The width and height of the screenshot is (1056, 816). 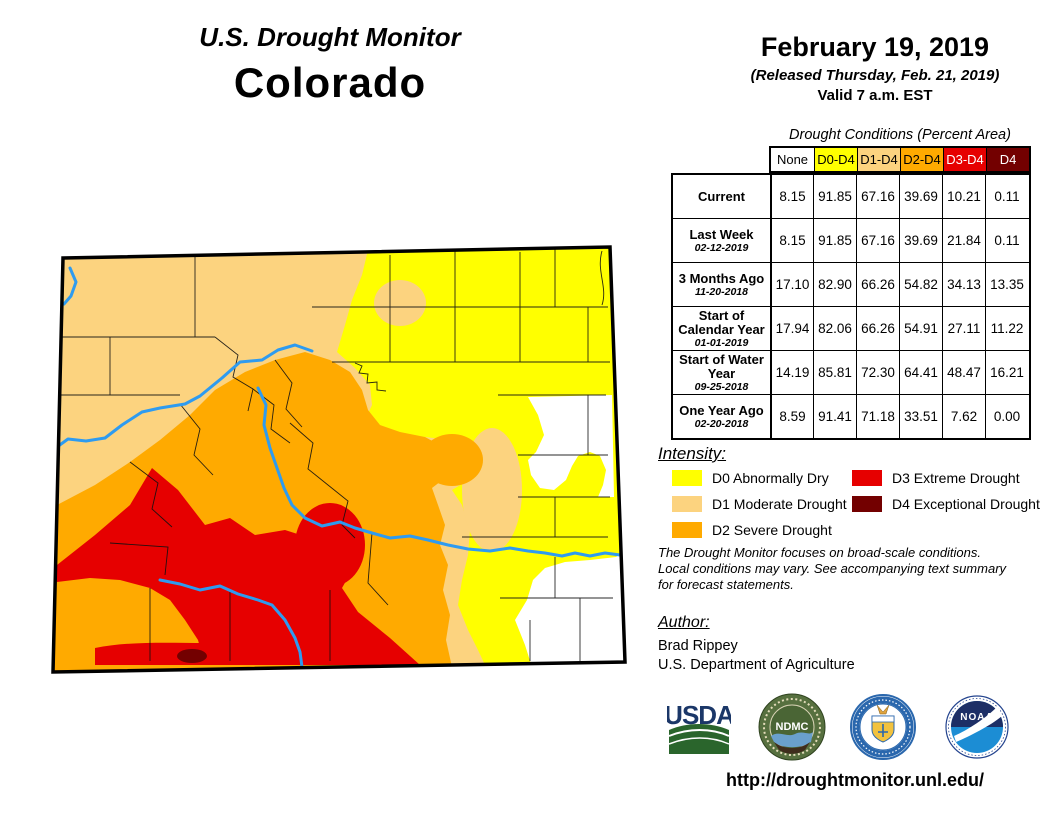 I want to click on legend-item-d2: D2 Severe Drought, so click(x=752, y=530).